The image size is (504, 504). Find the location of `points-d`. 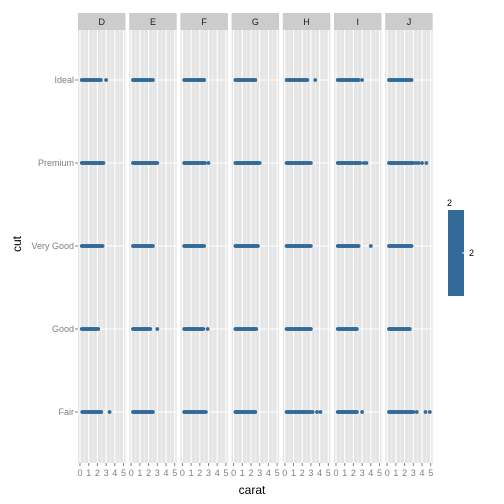

points-d is located at coordinates (95, 246).